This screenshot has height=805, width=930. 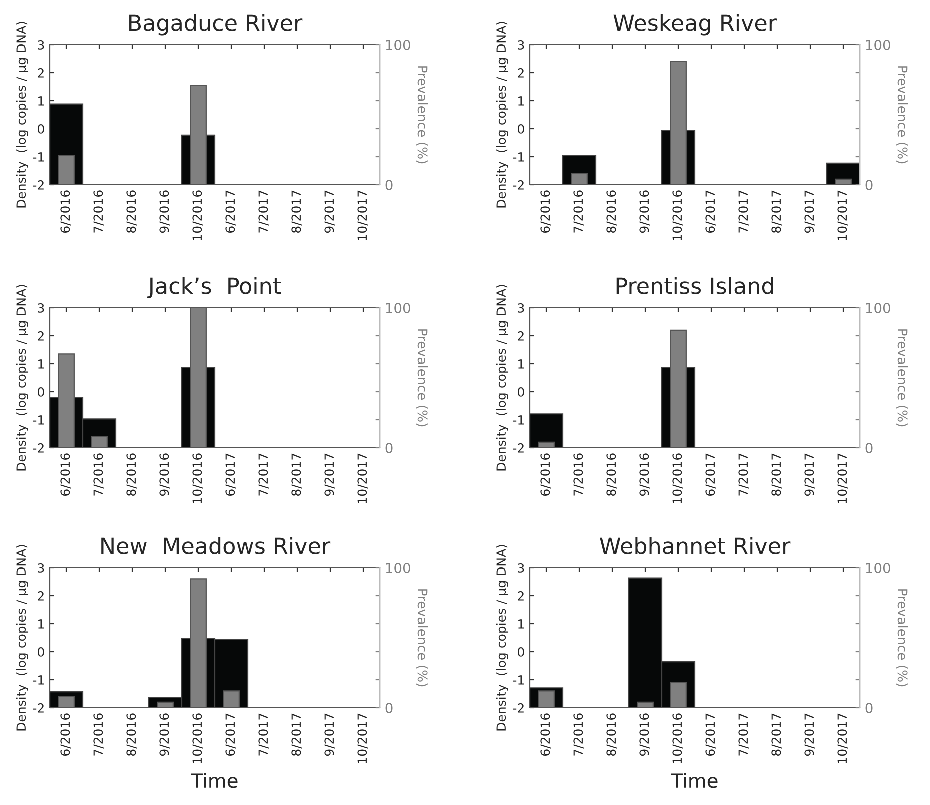 I want to click on chart-title: Bagaduce River, so click(x=216, y=25).